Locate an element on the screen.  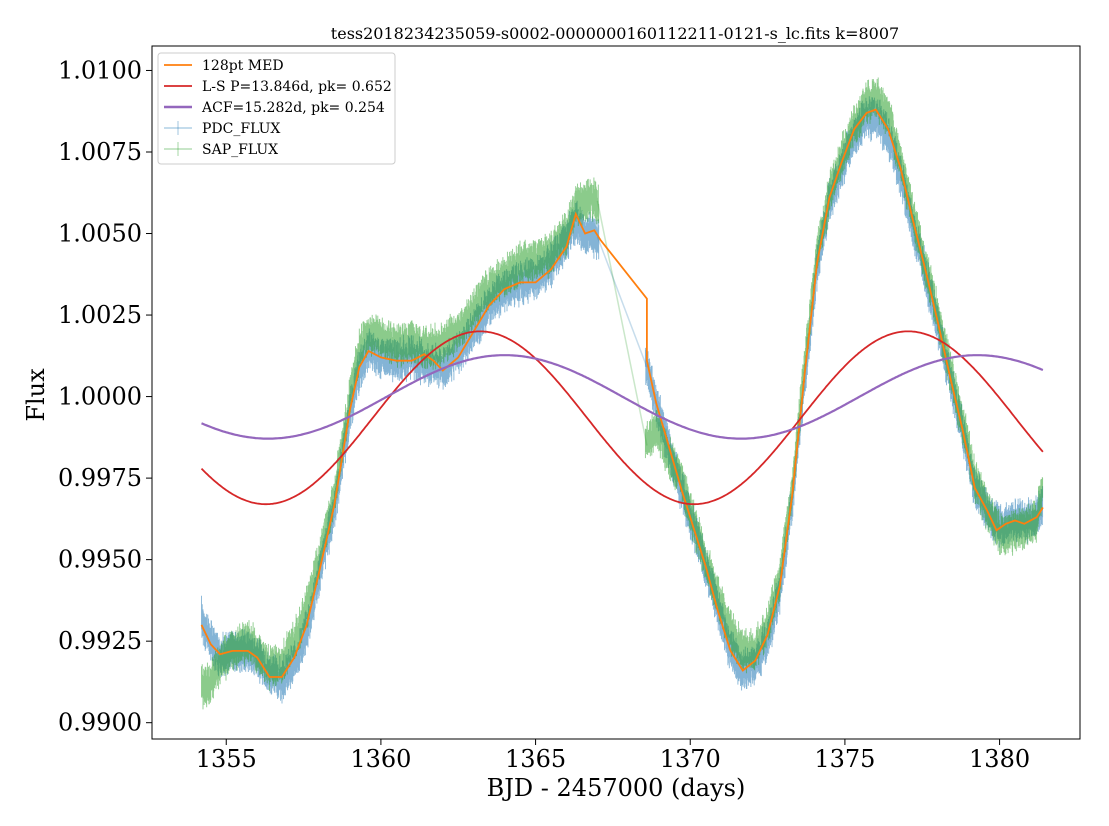
legend-item: SAP_FLUX is located at coordinates (221, 150).